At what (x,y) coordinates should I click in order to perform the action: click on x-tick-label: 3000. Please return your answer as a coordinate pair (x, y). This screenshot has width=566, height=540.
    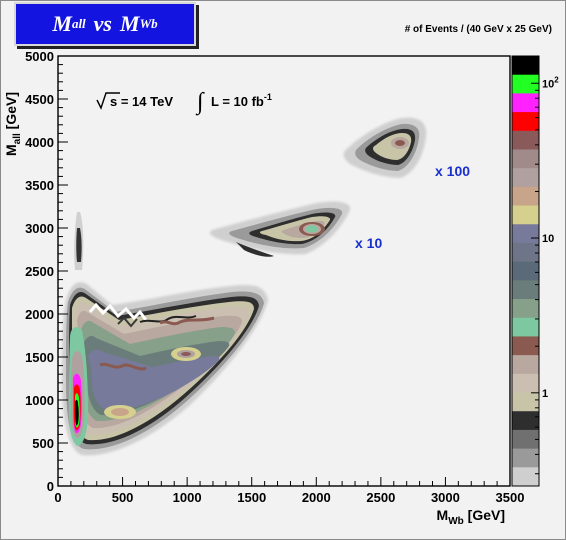
    Looking at the image, I should click on (445, 497).